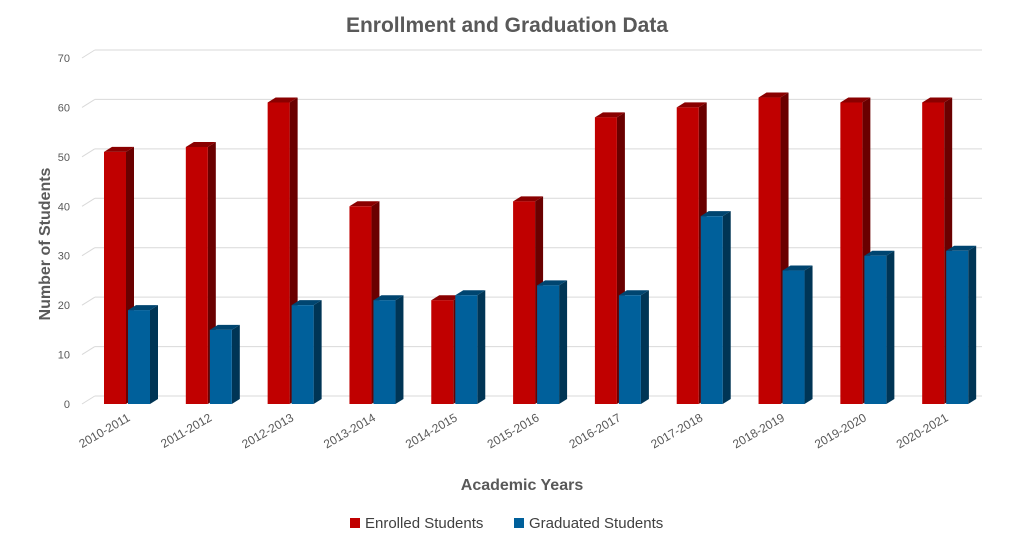  Describe the element at coordinates (64, 356) in the screenshot. I see `y-tick-label: 10` at that location.